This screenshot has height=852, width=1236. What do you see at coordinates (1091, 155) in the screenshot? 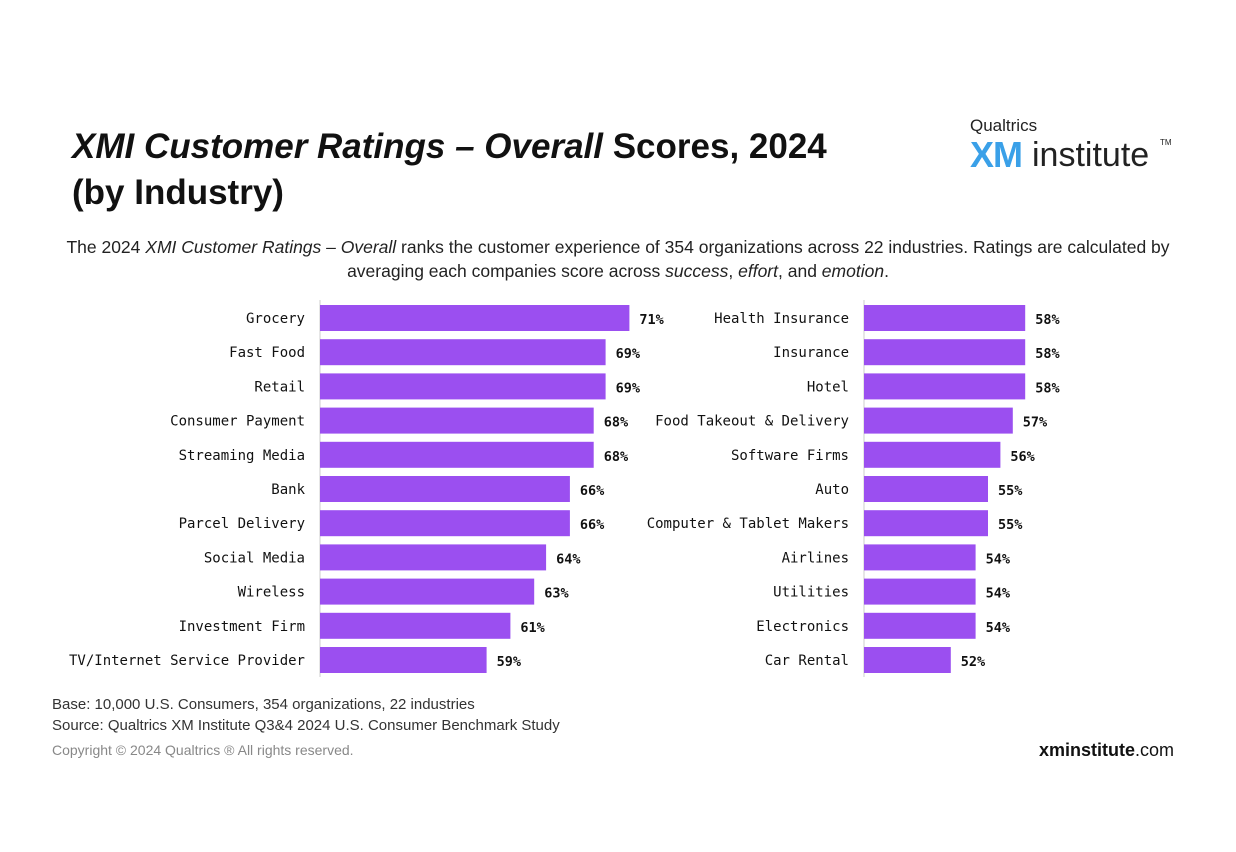
I see `logo-institute-text: institute` at bounding box center [1091, 155].